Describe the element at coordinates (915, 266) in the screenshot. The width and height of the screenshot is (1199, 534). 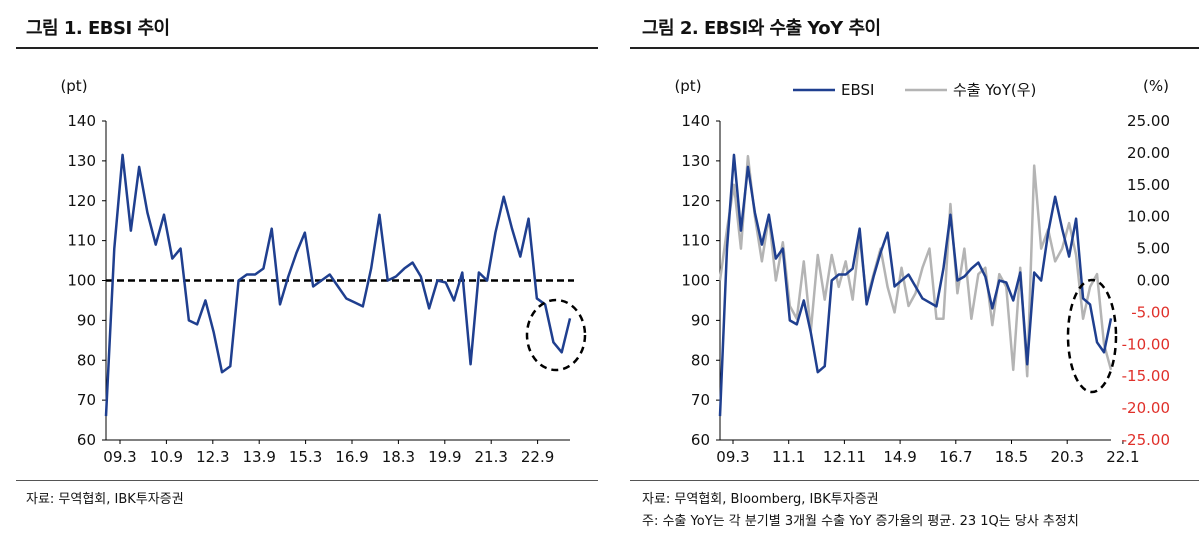
I see `export-yoy-series-line` at that location.